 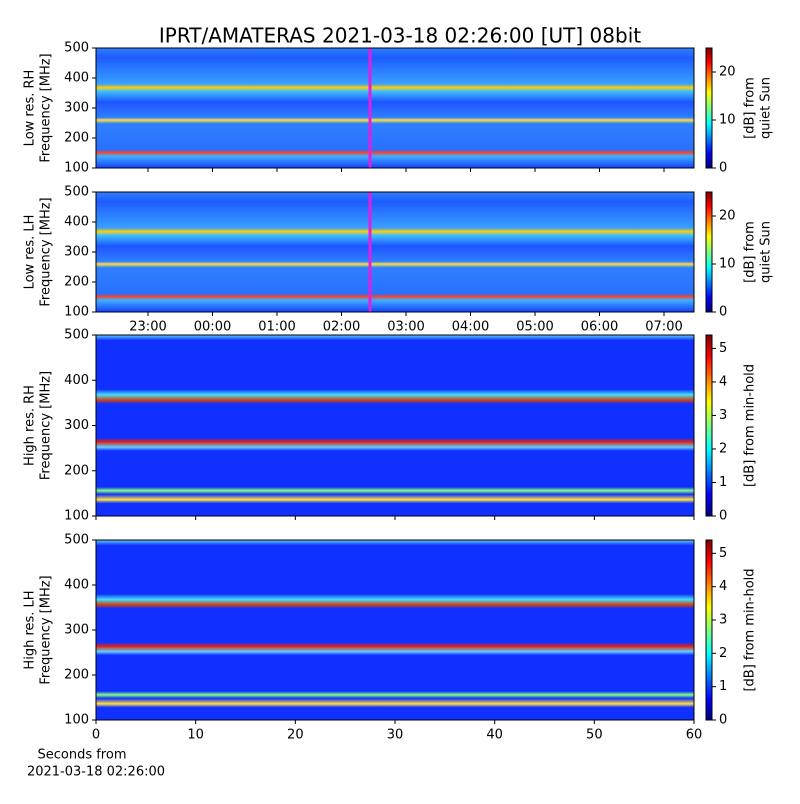 What do you see at coordinates (594, 735) in the screenshot?
I see `x-tick-label: 50` at bounding box center [594, 735].